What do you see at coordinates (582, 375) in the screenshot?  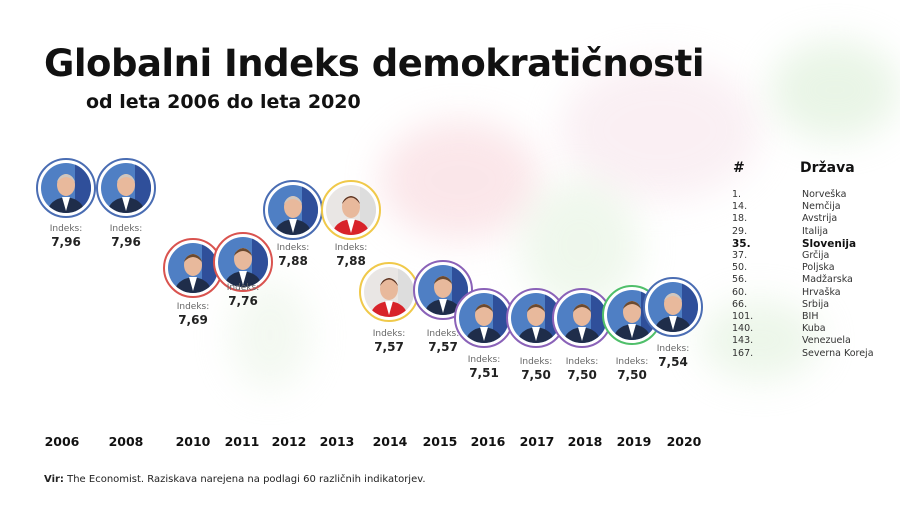 I see `index-value-2018: 7,50` at bounding box center [582, 375].